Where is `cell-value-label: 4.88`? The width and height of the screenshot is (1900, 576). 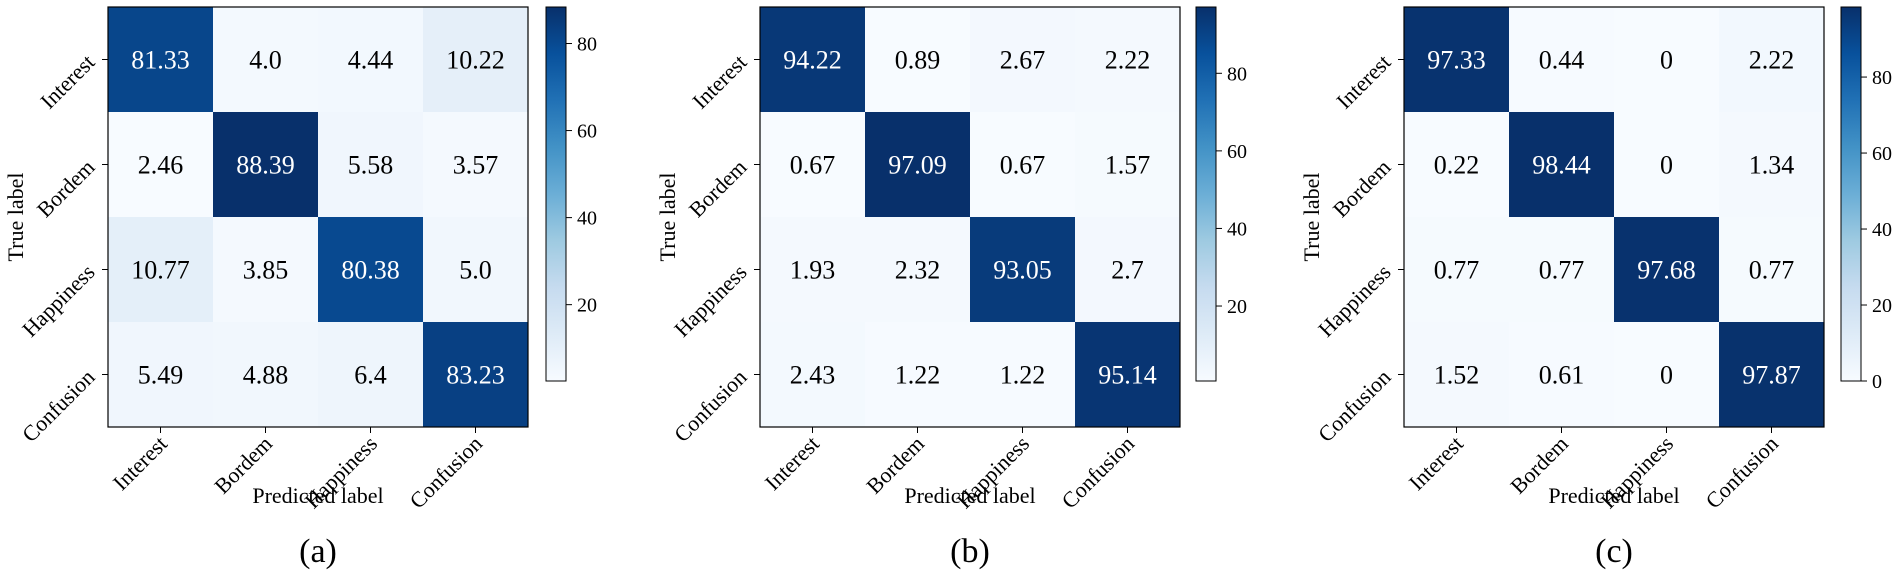 cell-value-label: 4.88 is located at coordinates (266, 375).